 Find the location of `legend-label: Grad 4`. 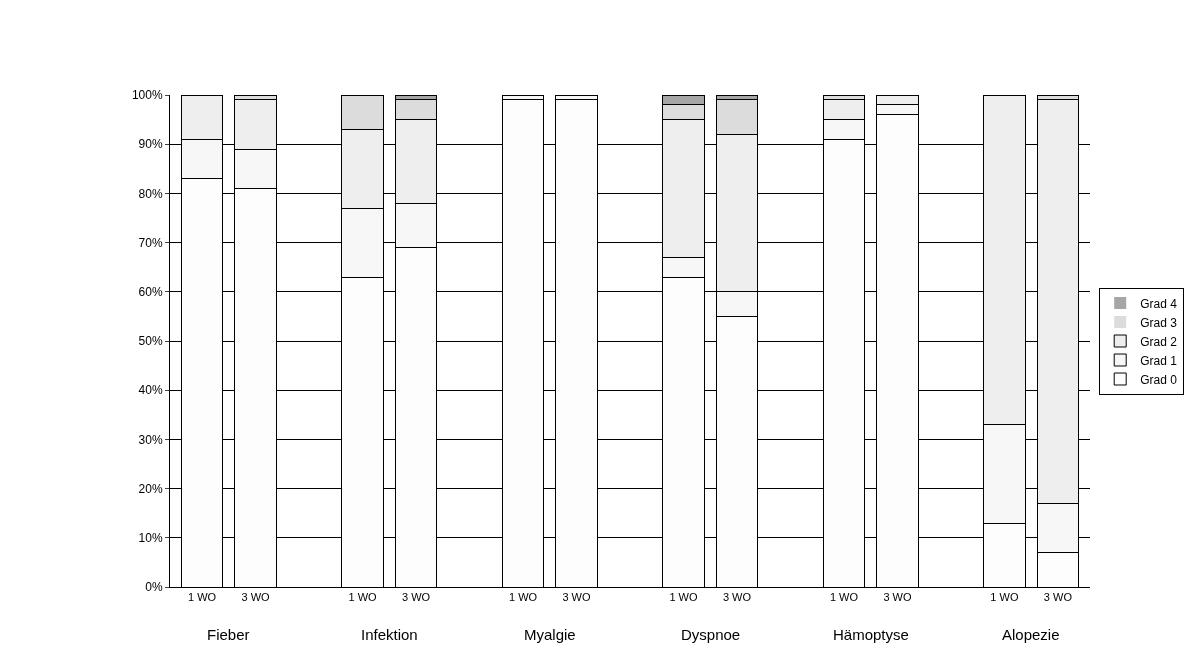

legend-label: Grad 4 is located at coordinates (1159, 303).